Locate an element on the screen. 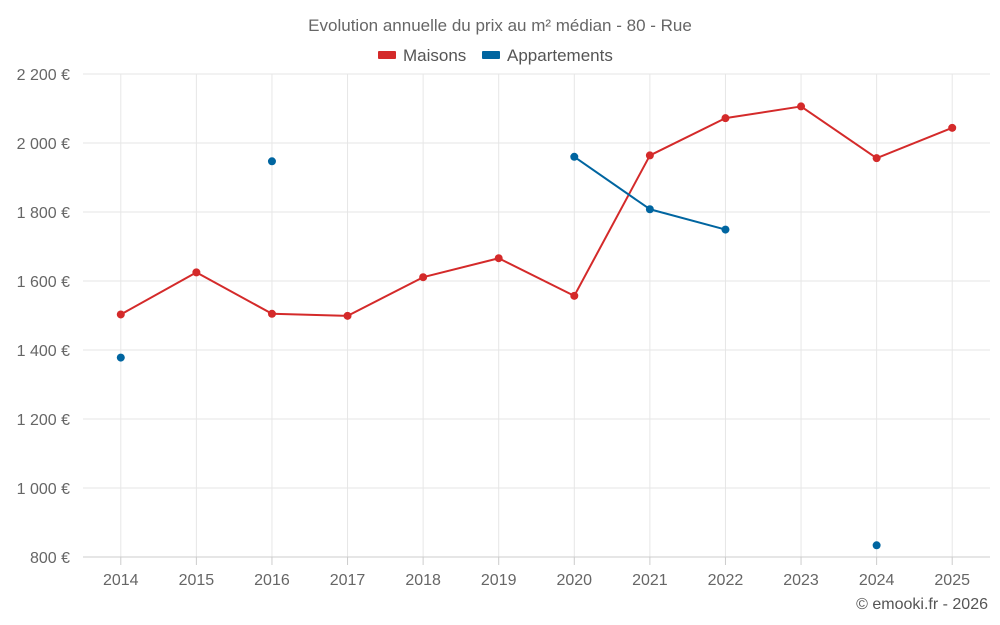  data-point-maisons-2019 is located at coordinates (498, 258).